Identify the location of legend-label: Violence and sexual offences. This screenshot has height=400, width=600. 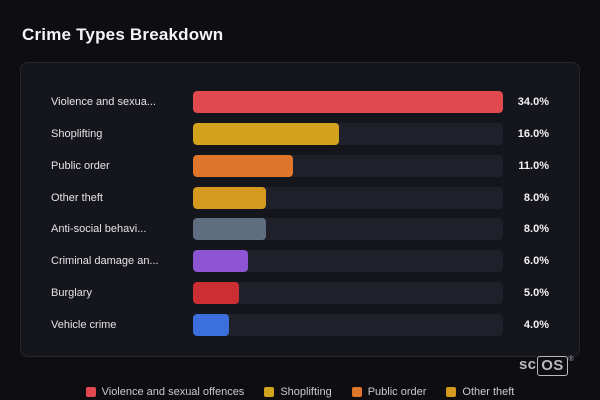
(173, 392).